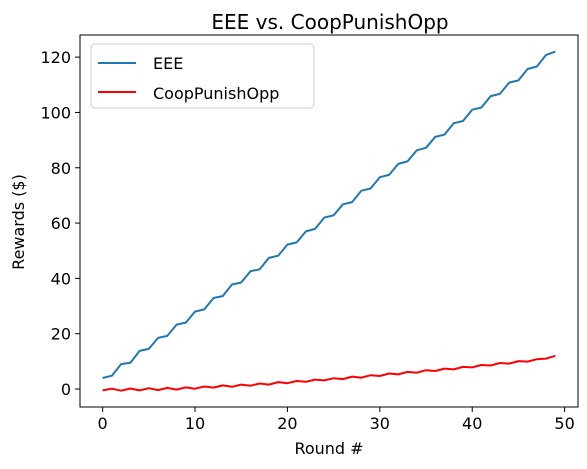  I want to click on legend: EEE CoopPunishOpp, so click(202, 76).